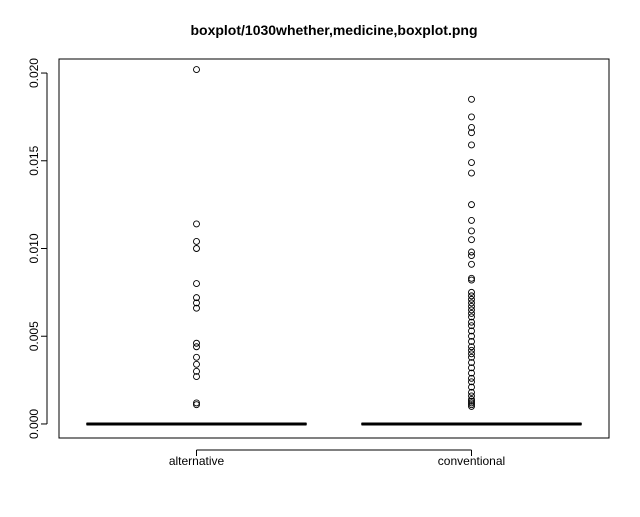 The image size is (640, 517). Describe the element at coordinates (197, 461) in the screenshot. I see `x-tick-label: alternative` at that location.